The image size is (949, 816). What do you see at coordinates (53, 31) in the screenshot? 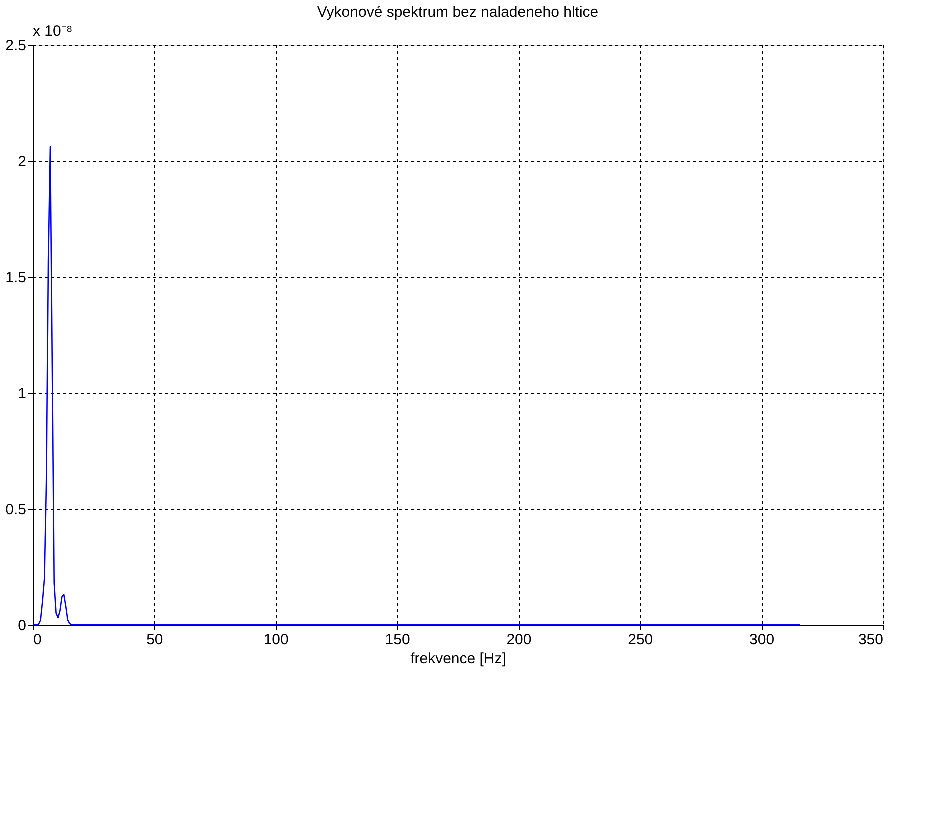
I see `text: x 10⁻⁸` at bounding box center [53, 31].